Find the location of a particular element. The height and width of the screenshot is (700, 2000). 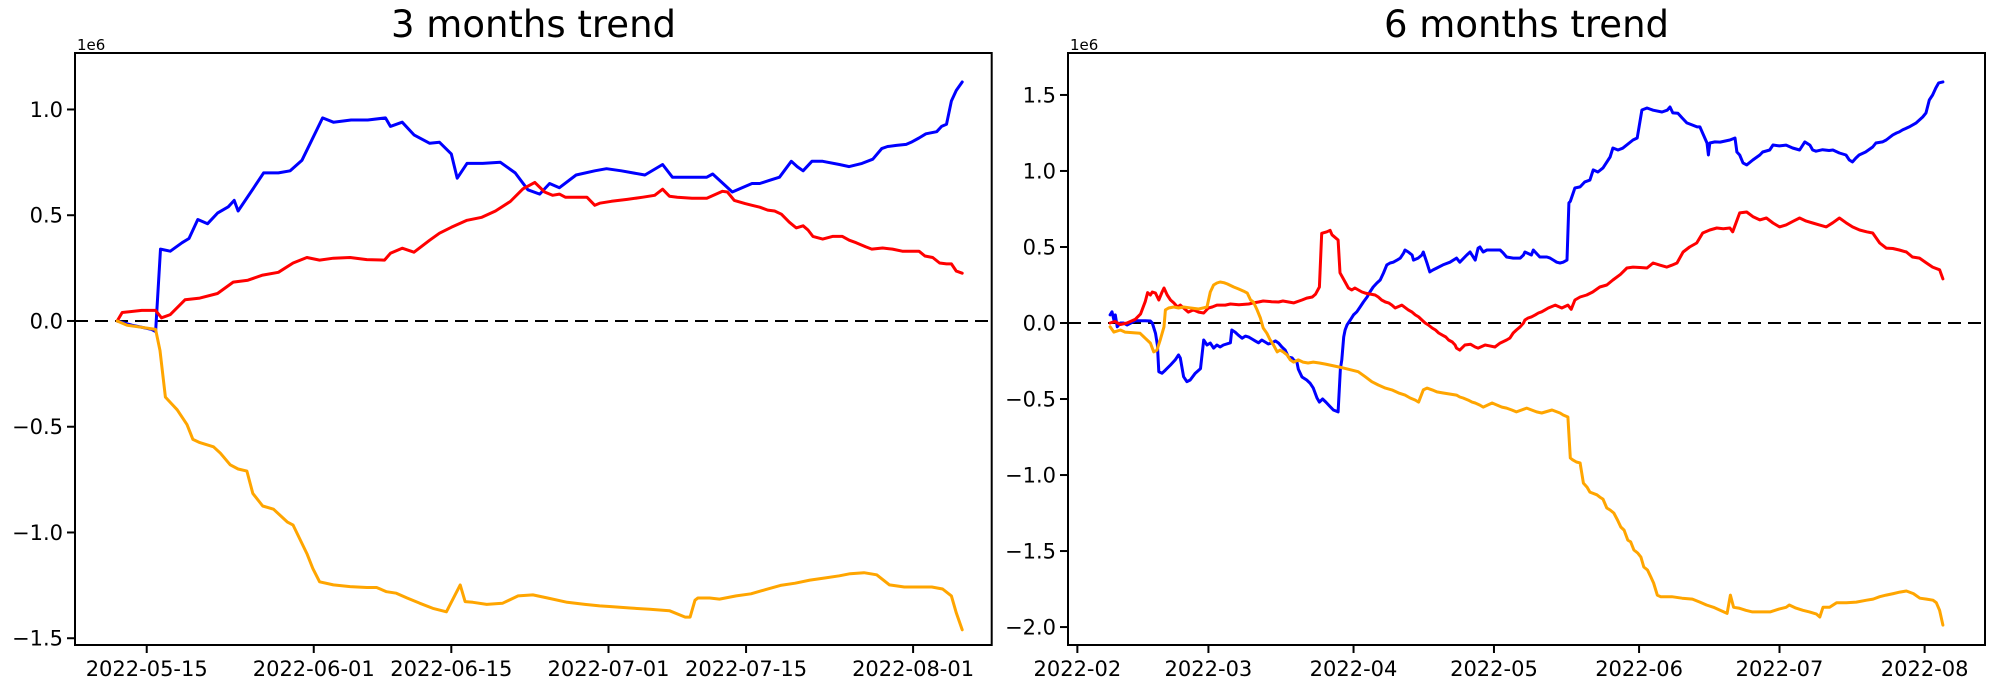

x-tick-label: 2022-07-01 is located at coordinates (608, 669).